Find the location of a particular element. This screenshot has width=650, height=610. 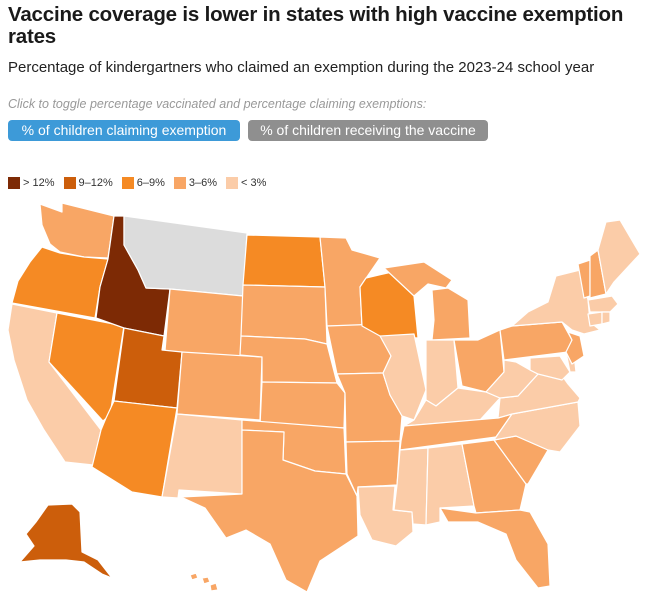

state-az is located at coordinates (134, 449).